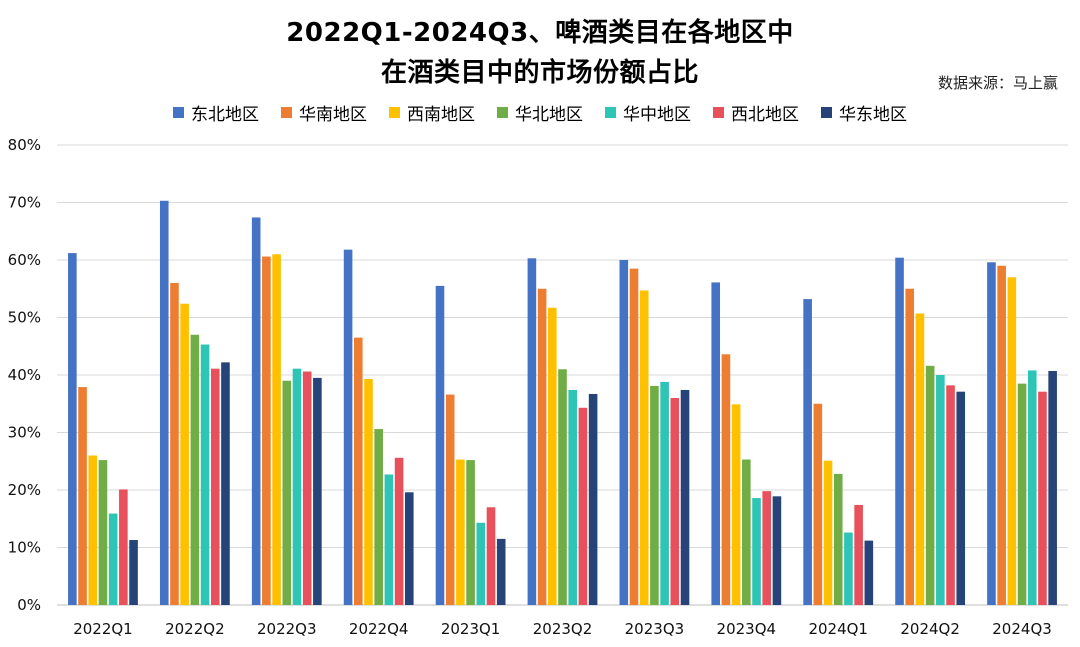 The height and width of the screenshot is (647, 1080). I want to click on x-tick-label: 2022Q2, so click(195, 629).